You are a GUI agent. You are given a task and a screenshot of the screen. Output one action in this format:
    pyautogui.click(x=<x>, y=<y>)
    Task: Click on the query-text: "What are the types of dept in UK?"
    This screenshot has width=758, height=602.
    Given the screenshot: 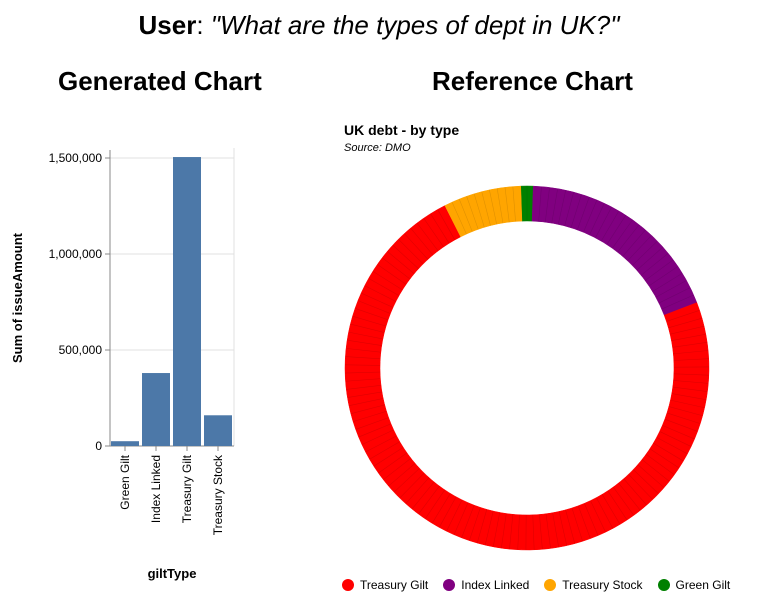 What is the action you would take?
    pyautogui.click(x=415, y=25)
    